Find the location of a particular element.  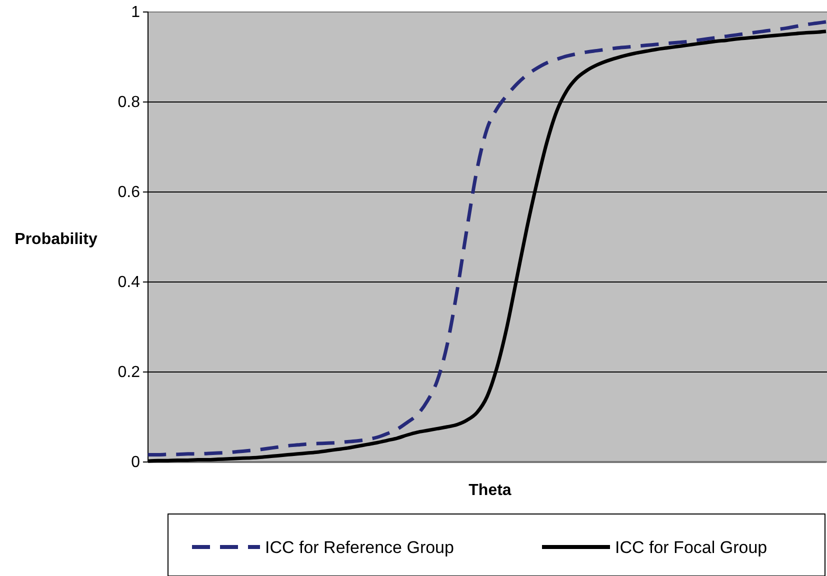

y-tick-label: 0.8 is located at coordinates (129, 103).